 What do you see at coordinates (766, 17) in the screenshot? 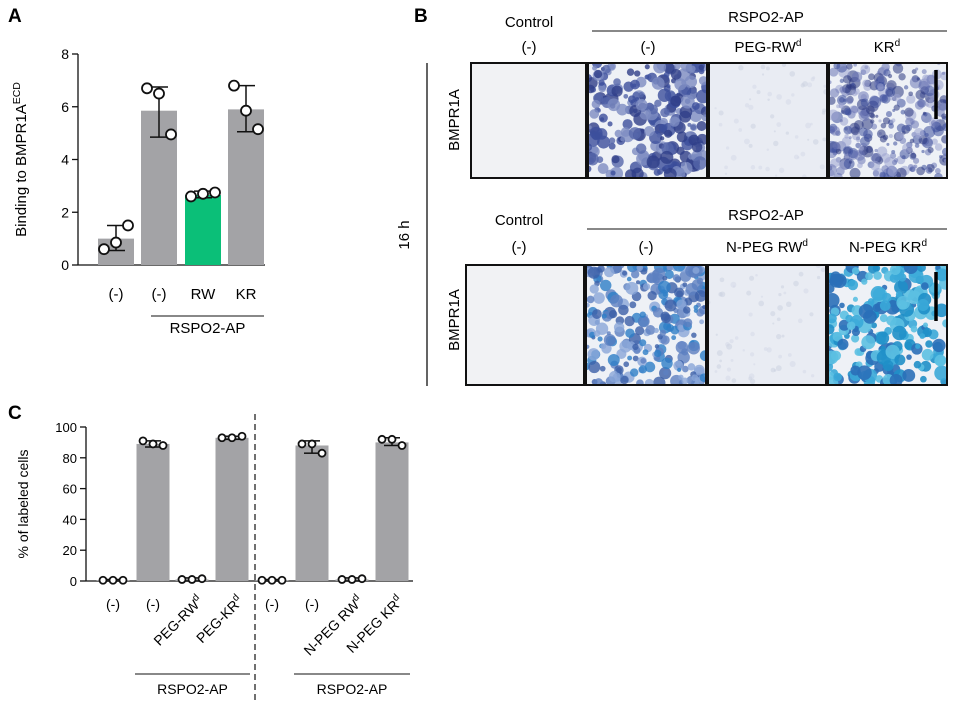
I see `row1-group-label: RSPO2-AP` at bounding box center [766, 17].